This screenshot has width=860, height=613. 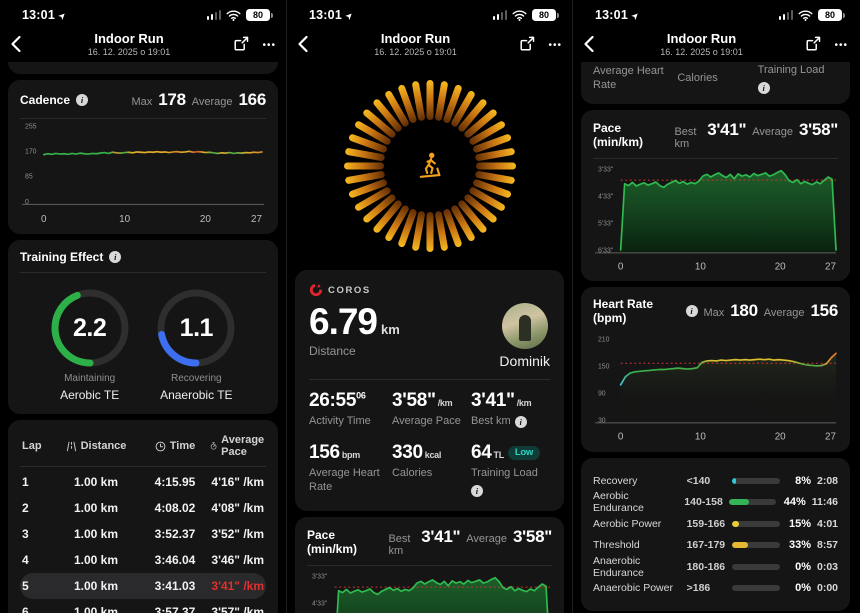 I want to click on stat-training-load: 64 TL Low Training Load, so click(x=510, y=469).